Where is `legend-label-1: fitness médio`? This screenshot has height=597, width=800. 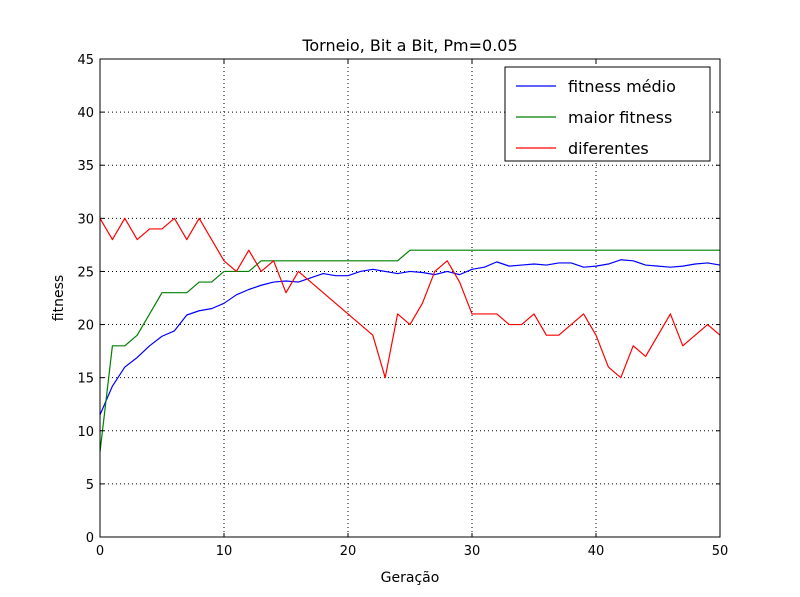 legend-label-1: fitness médio is located at coordinates (622, 86).